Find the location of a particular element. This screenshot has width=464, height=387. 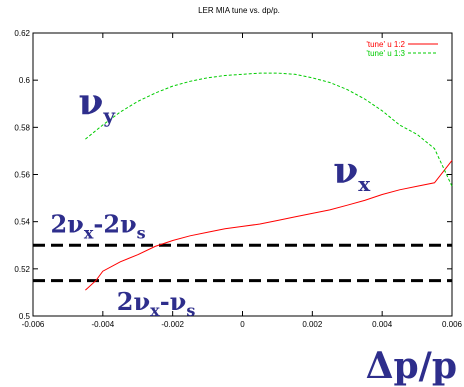

x-axis-label: Δp/p is located at coordinates (411, 366).